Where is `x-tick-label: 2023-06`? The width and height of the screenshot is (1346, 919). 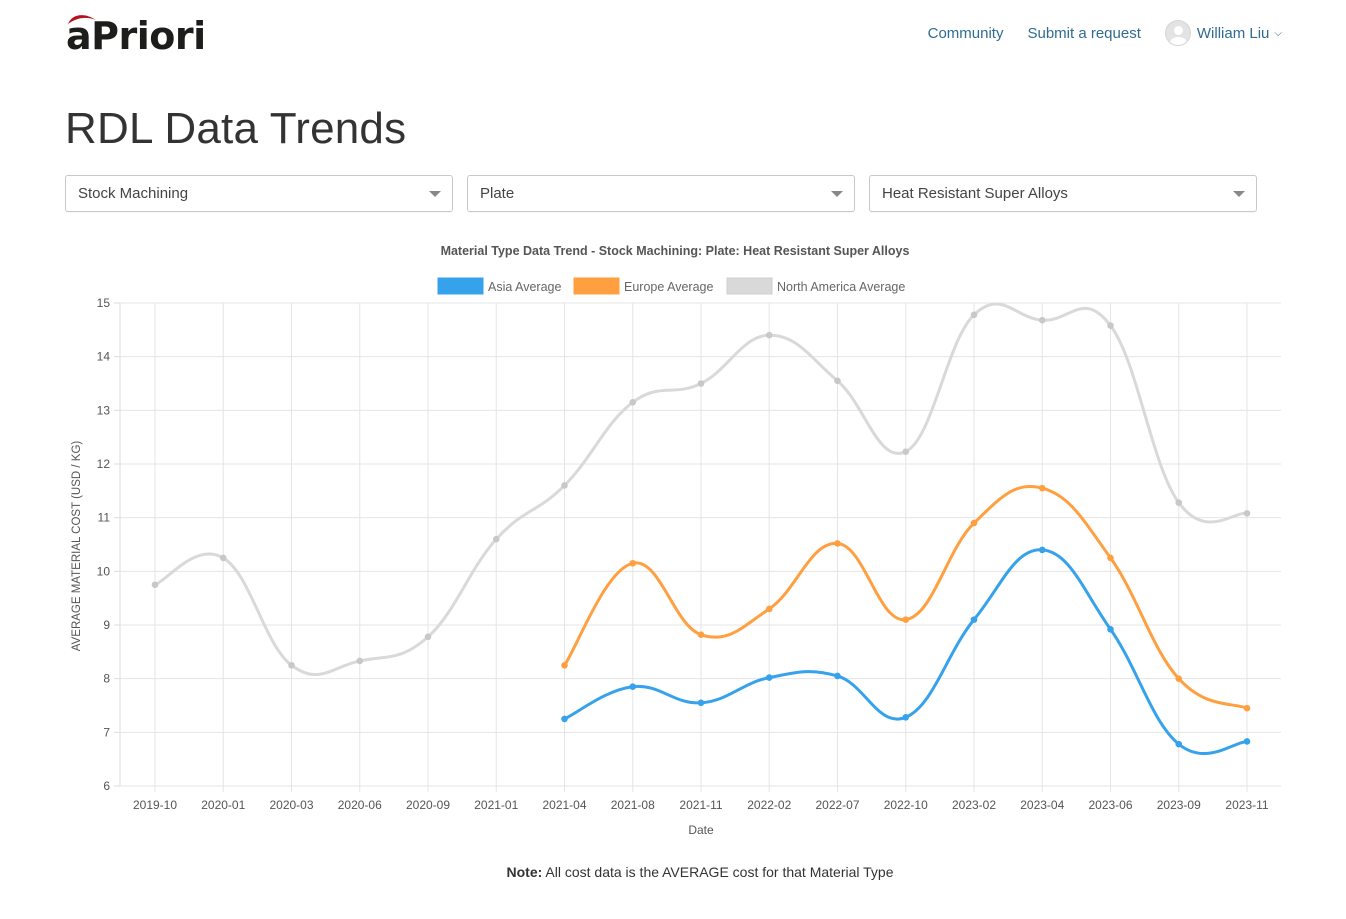 x-tick-label: 2023-06 is located at coordinates (1110, 805).